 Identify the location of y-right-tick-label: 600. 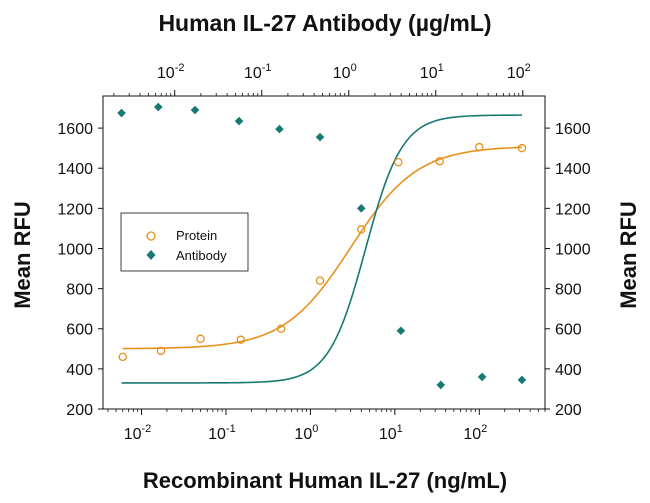
(568, 330).